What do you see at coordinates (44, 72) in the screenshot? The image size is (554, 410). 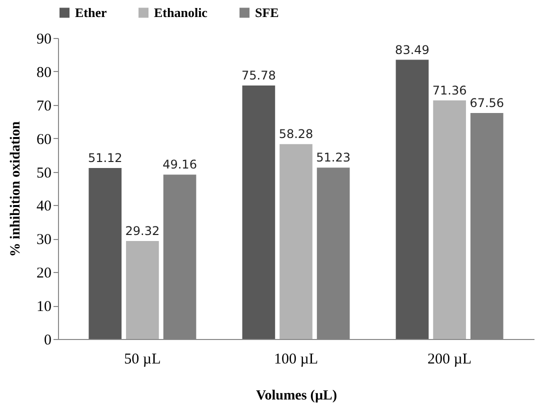 I see `y-tick-label: 80` at bounding box center [44, 72].